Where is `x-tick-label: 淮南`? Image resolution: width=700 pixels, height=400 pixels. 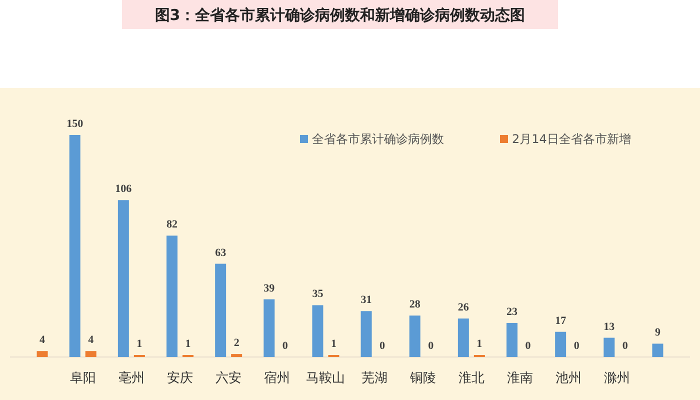
x-tick-label: 淮南 is located at coordinates (520, 378).